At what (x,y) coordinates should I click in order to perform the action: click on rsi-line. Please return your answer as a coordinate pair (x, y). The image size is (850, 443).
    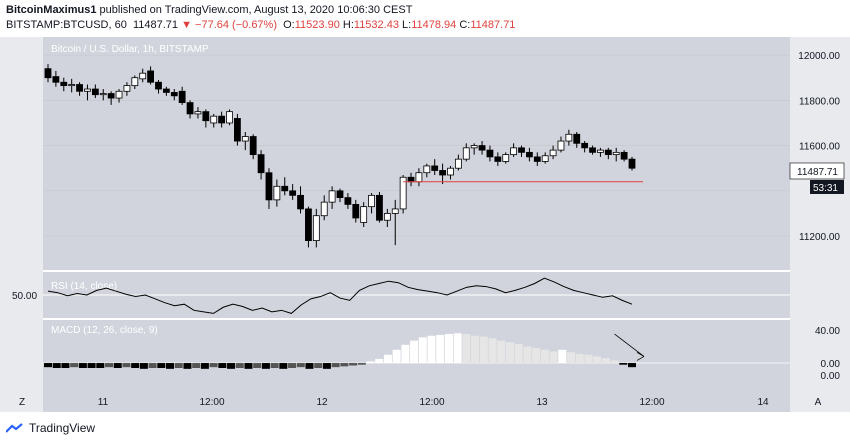
    Looking at the image, I should click on (340, 295).